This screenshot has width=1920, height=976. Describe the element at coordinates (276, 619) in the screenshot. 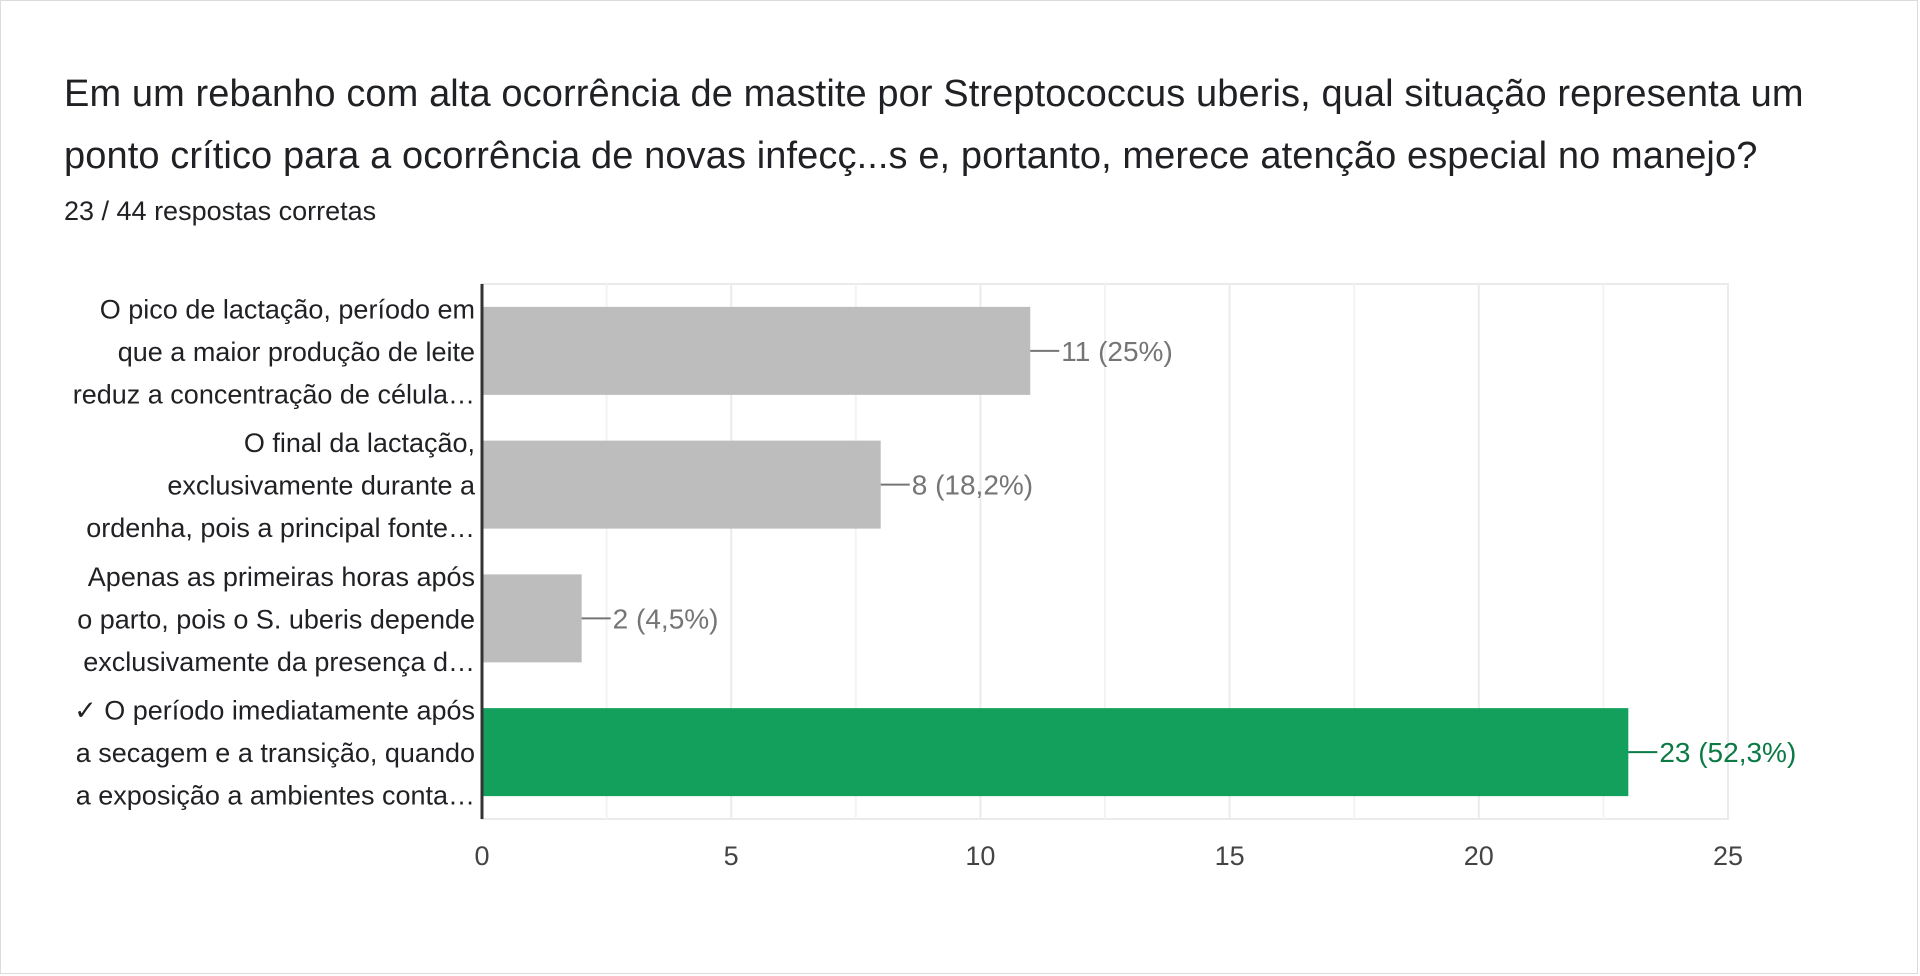

I see `category-label: o parto, pois o S. uberis depende` at that location.